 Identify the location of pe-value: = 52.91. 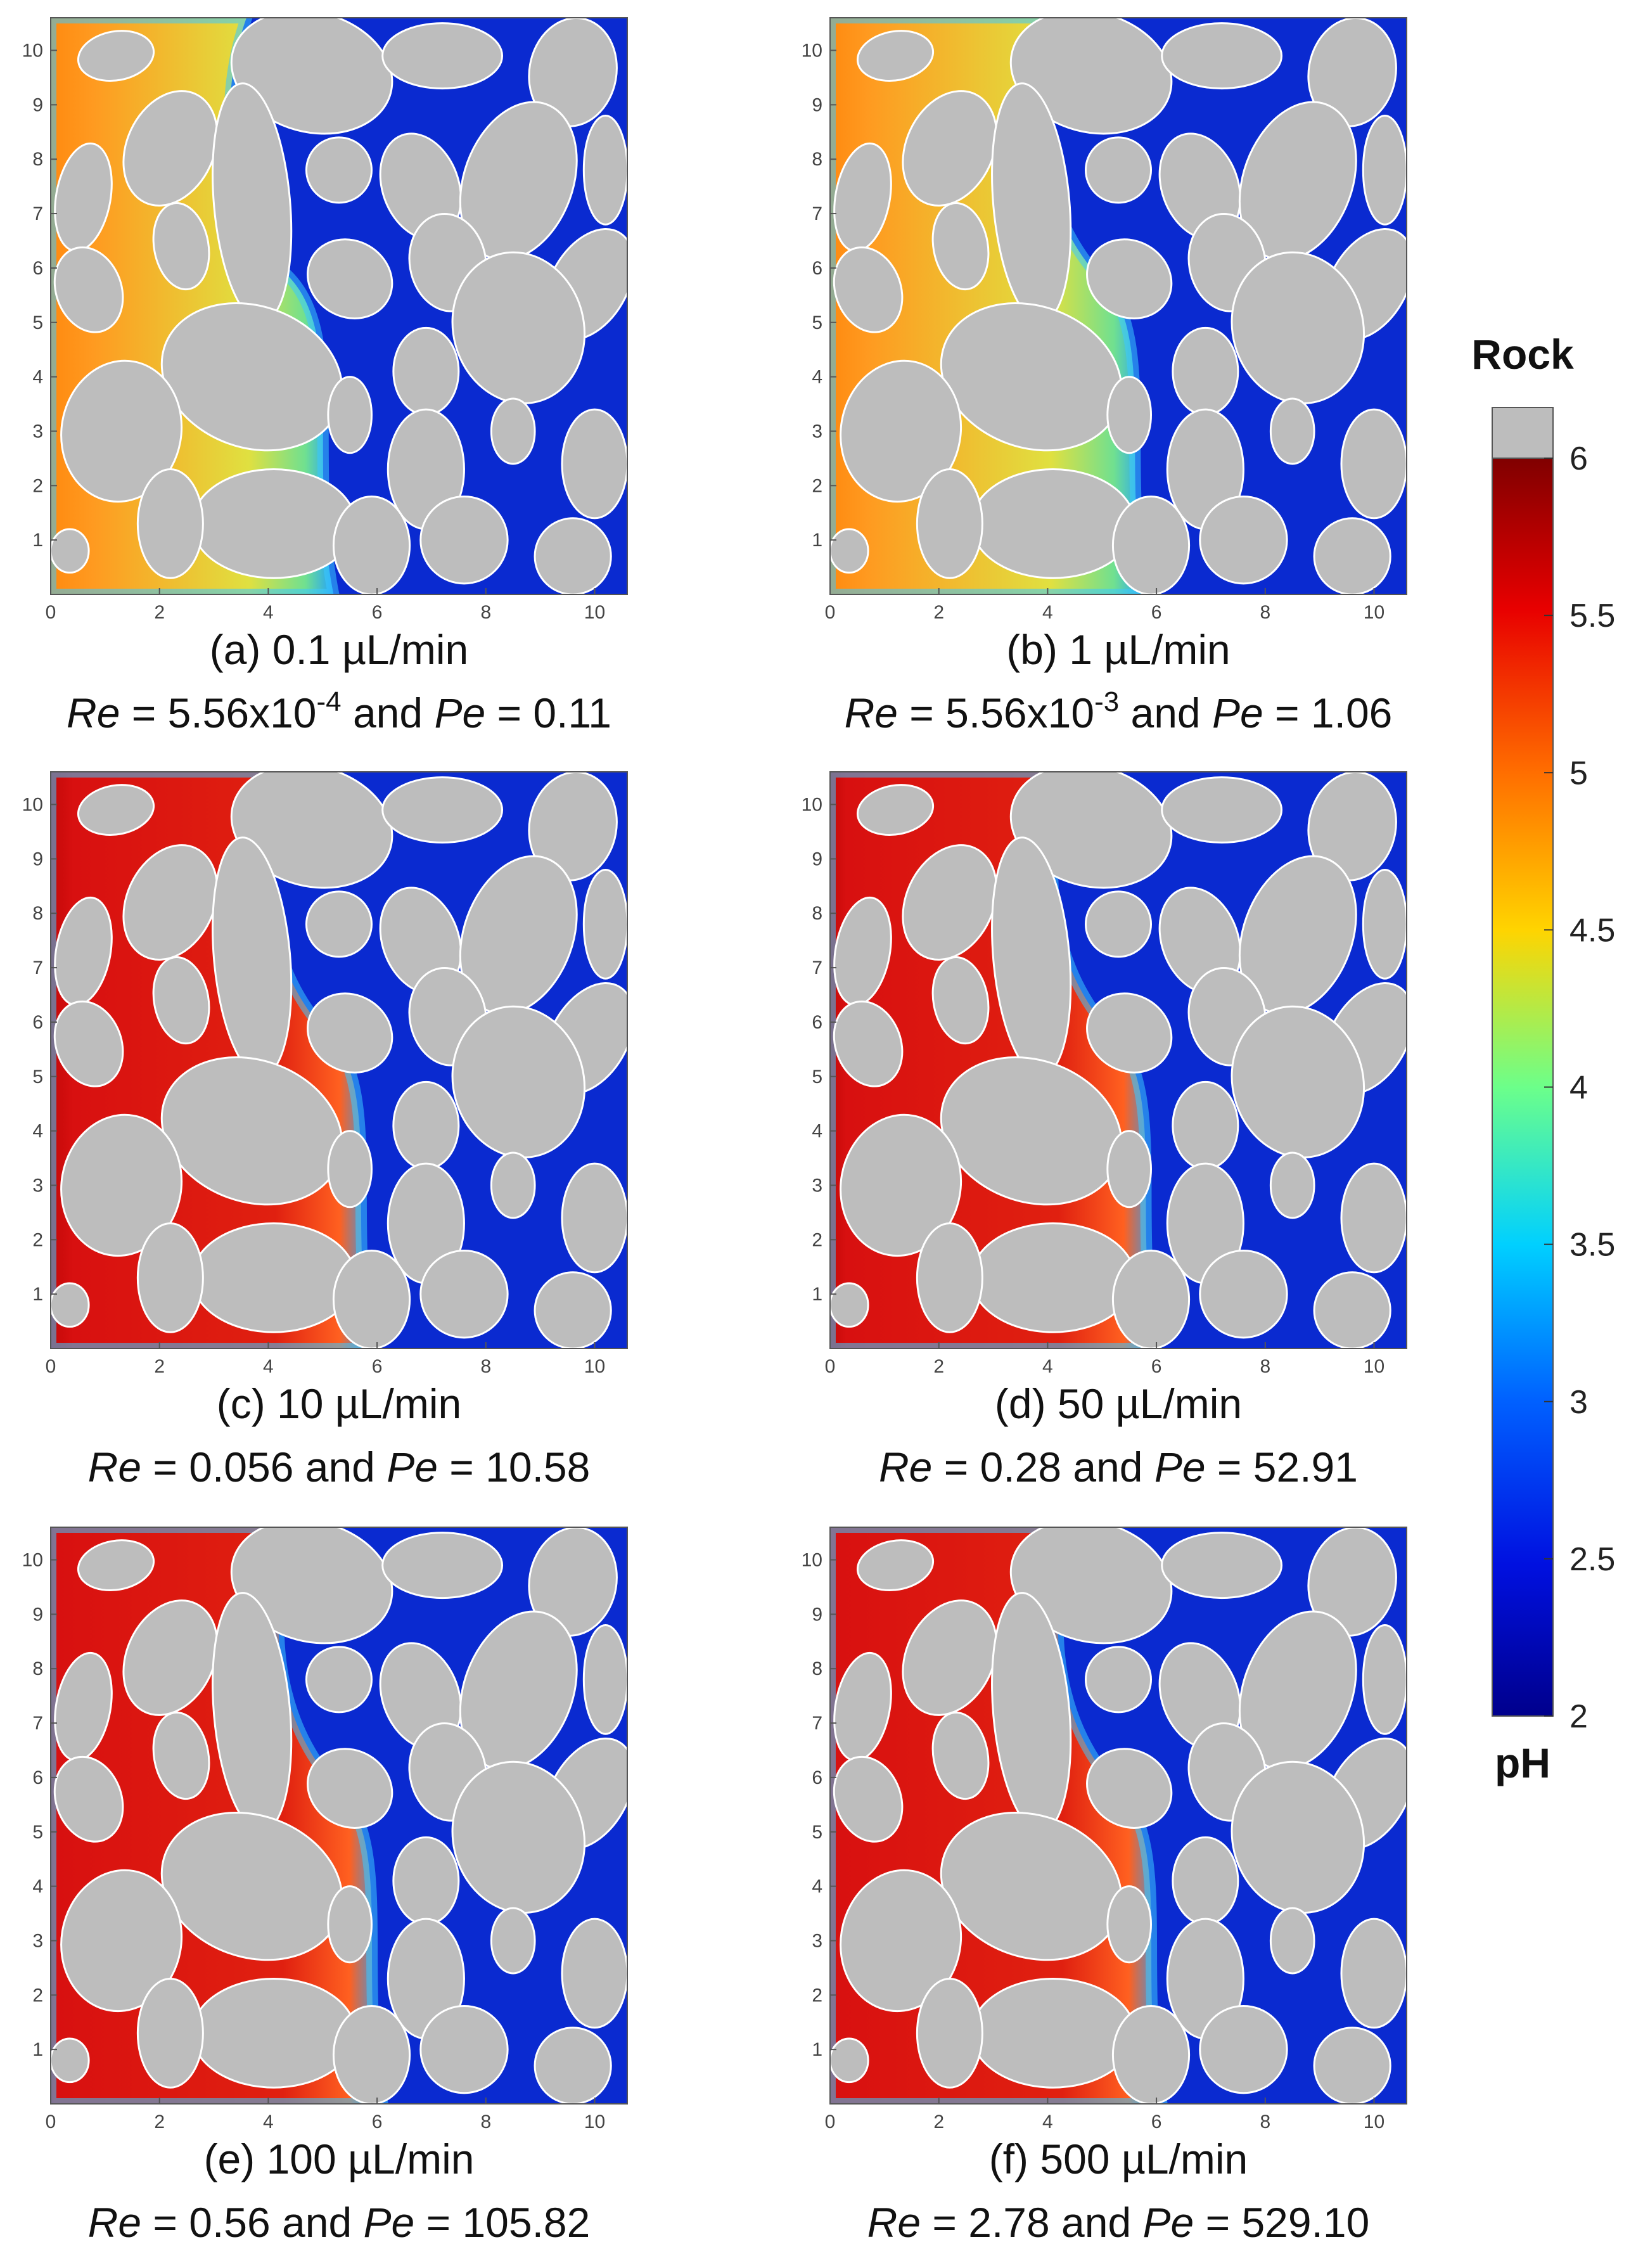
(1282, 1467).